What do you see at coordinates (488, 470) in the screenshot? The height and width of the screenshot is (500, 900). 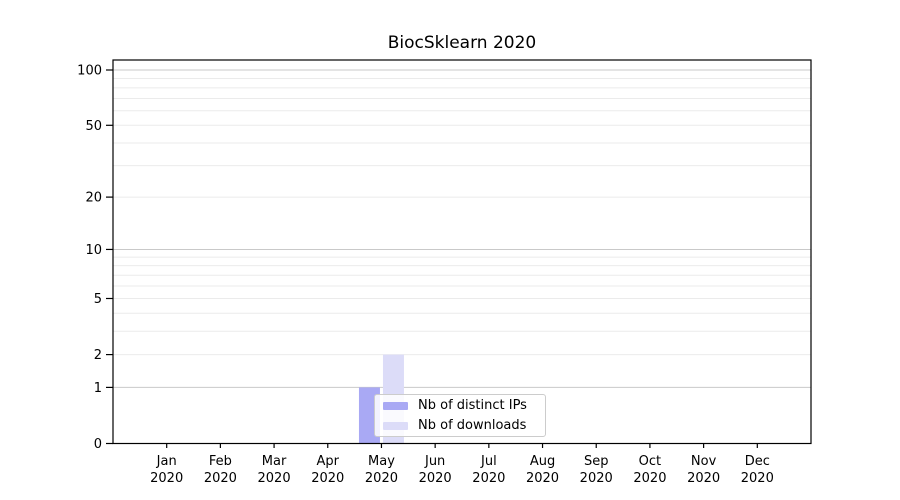 I see `x-tick-label: Jul 2020` at bounding box center [488, 470].